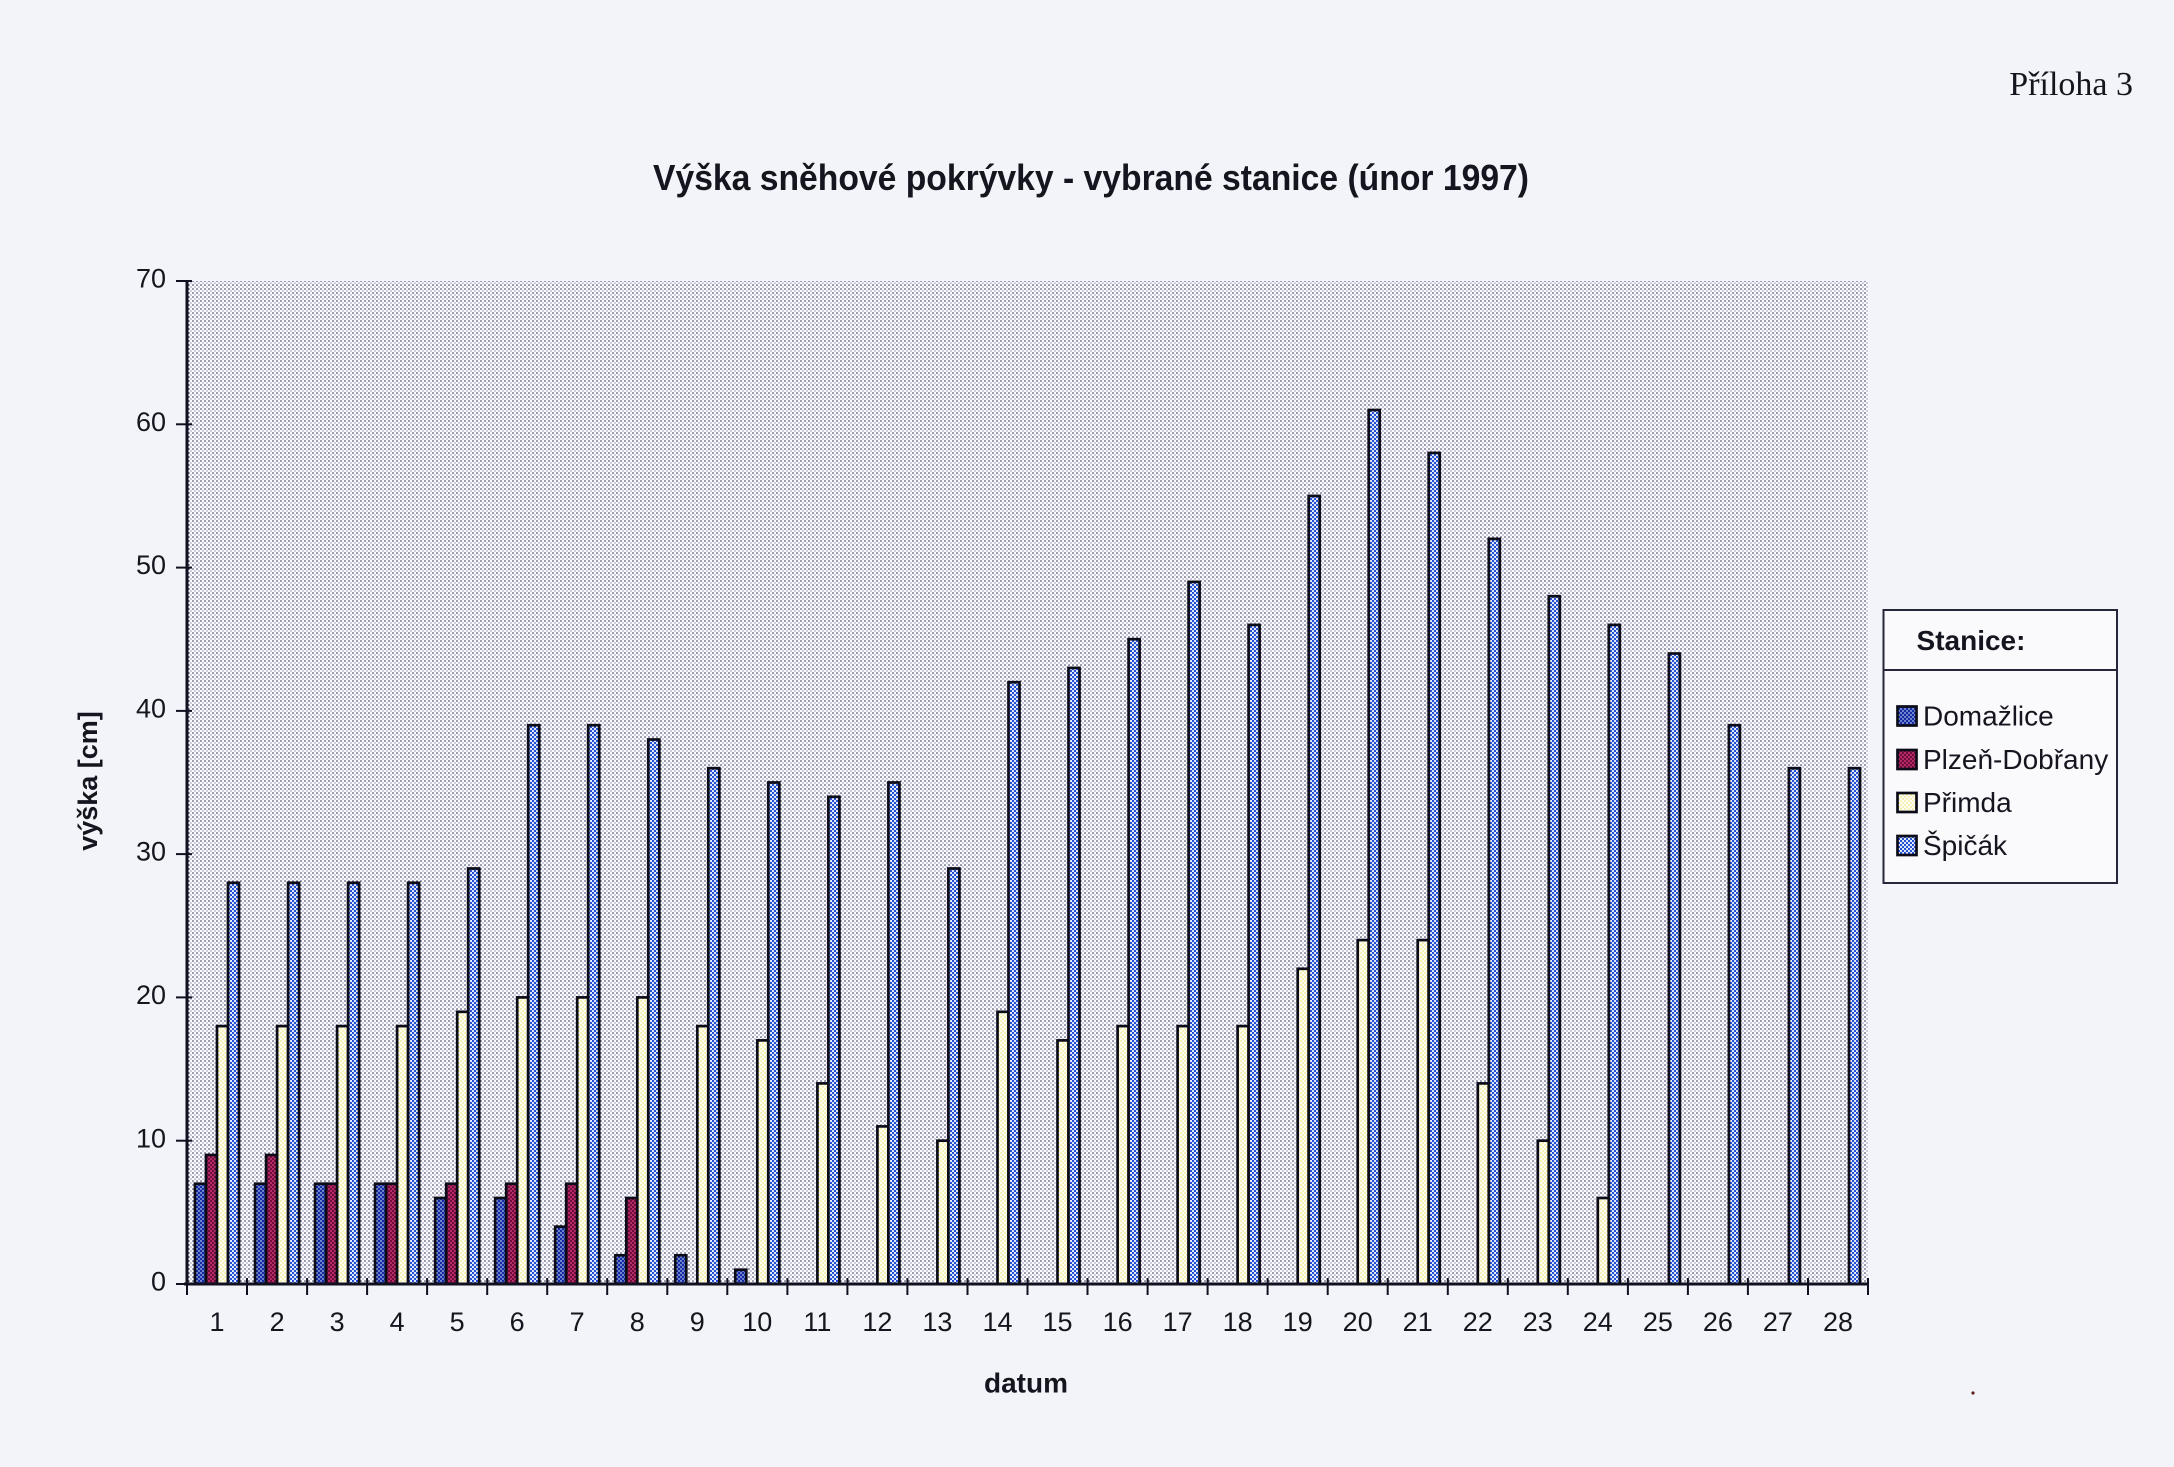  What do you see at coordinates (517, 1322) in the screenshot?
I see `svg-text: 6` at bounding box center [517, 1322].